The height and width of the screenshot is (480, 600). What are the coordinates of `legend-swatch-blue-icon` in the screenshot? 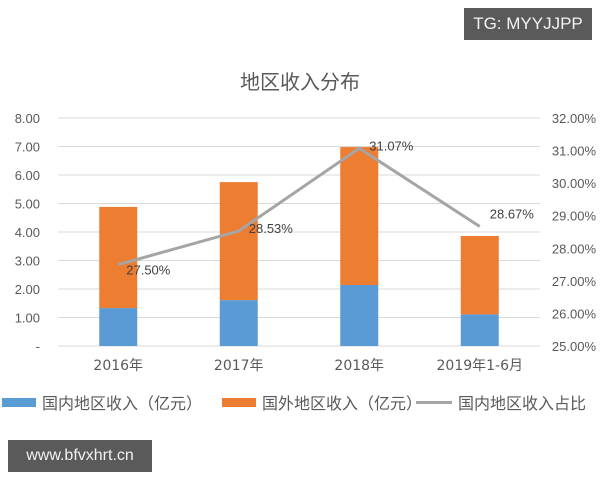 It's located at (19, 402).